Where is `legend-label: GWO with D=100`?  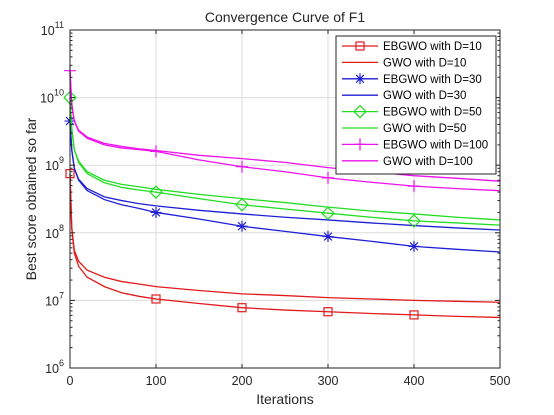 legend-label: GWO with D=100 is located at coordinates (428, 162).